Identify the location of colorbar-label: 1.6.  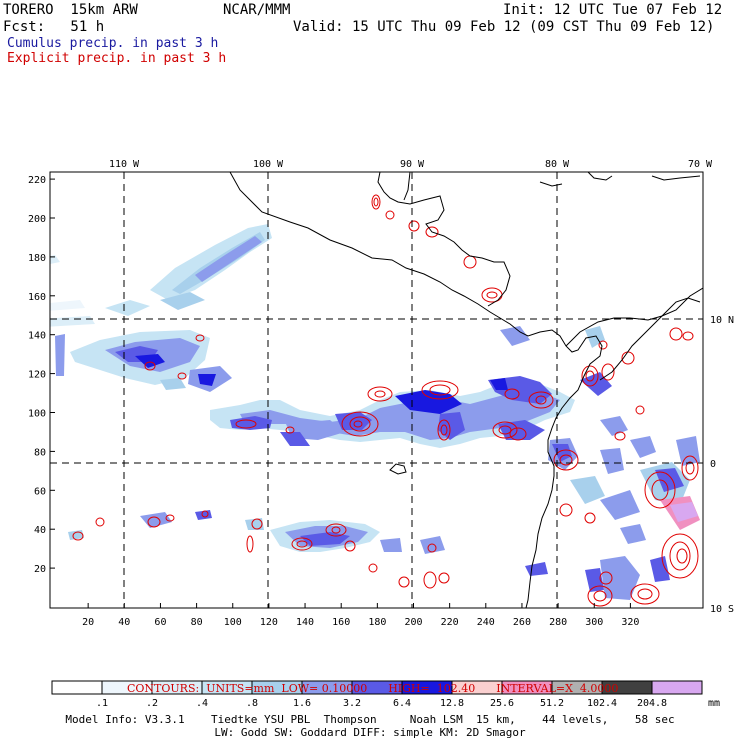
(302, 703).